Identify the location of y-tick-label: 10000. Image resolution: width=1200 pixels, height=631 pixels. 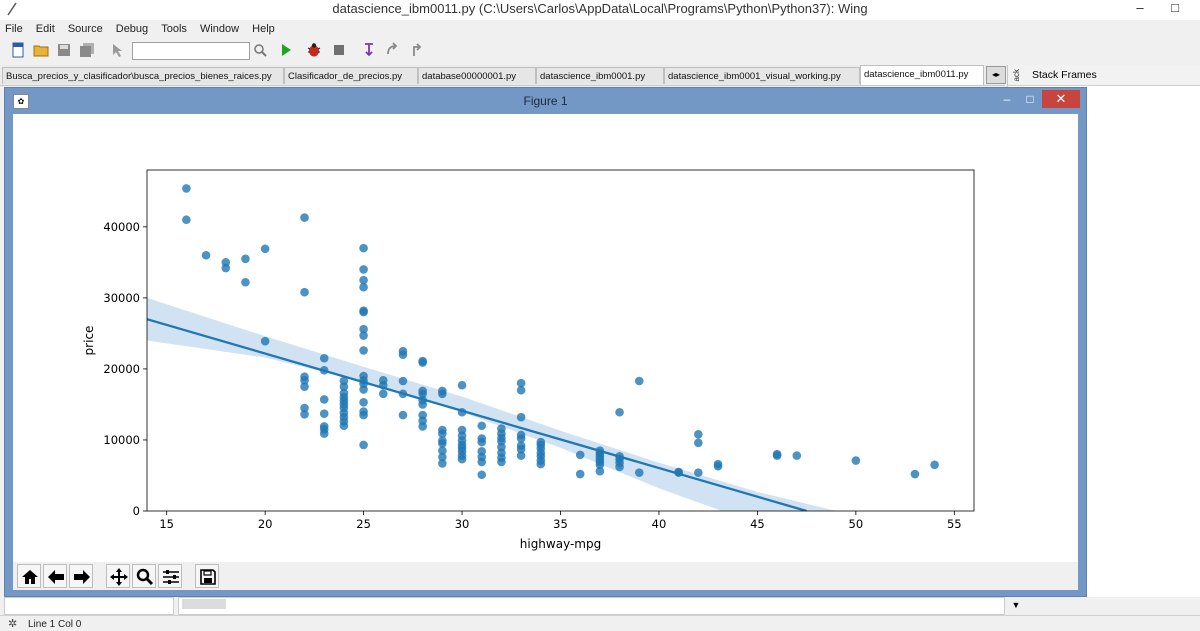
(121, 440).